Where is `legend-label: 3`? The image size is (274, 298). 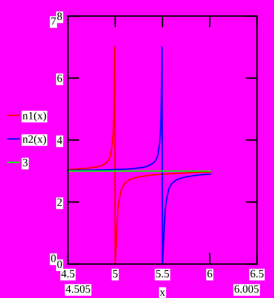
legend-label: 3 is located at coordinates (25, 162).